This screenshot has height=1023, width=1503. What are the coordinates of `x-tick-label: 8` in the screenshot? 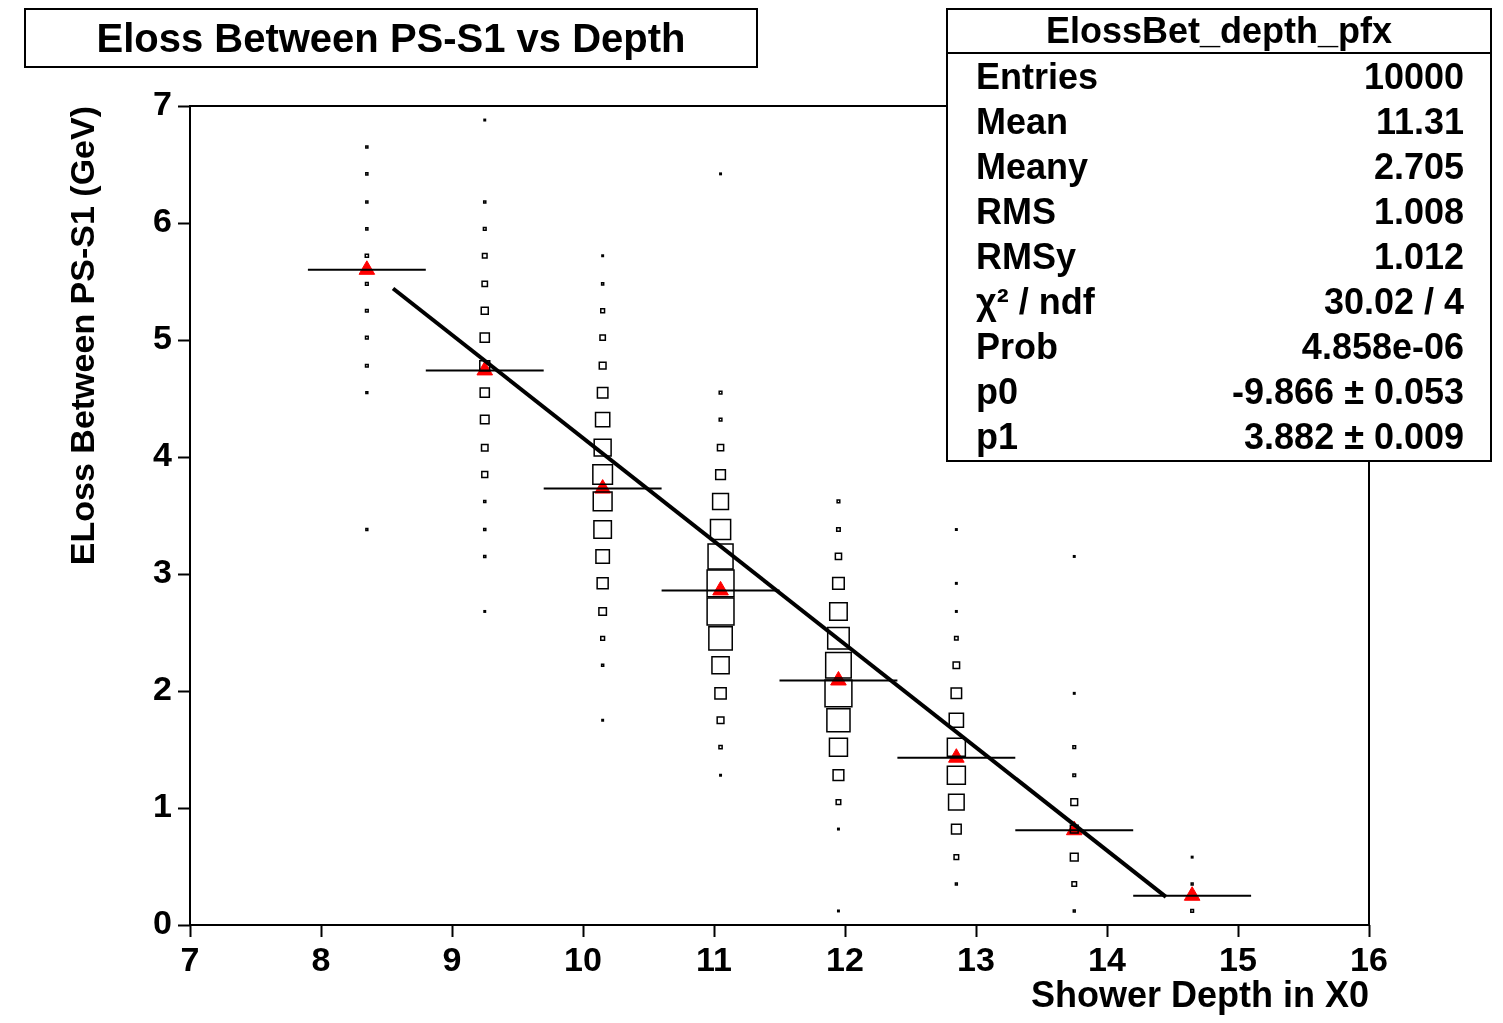 It's located at (321, 958).